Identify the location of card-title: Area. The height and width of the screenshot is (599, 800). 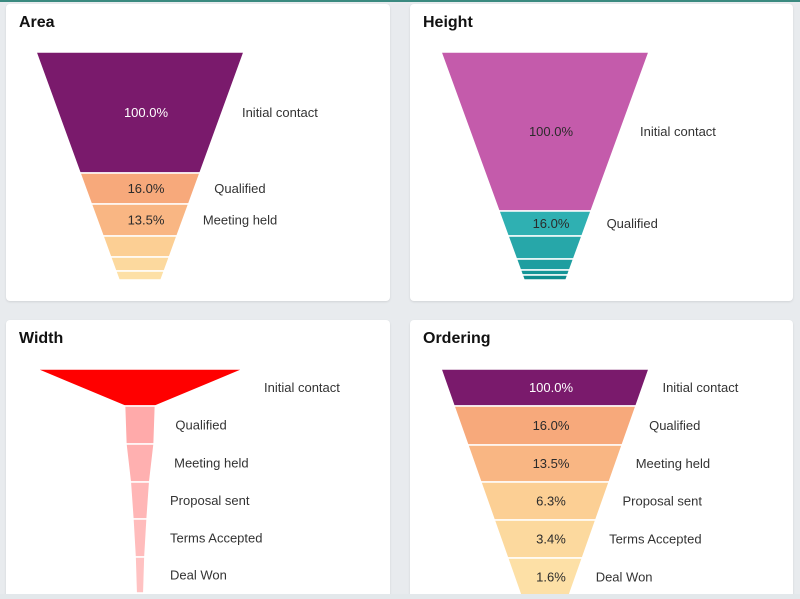
(37, 22).